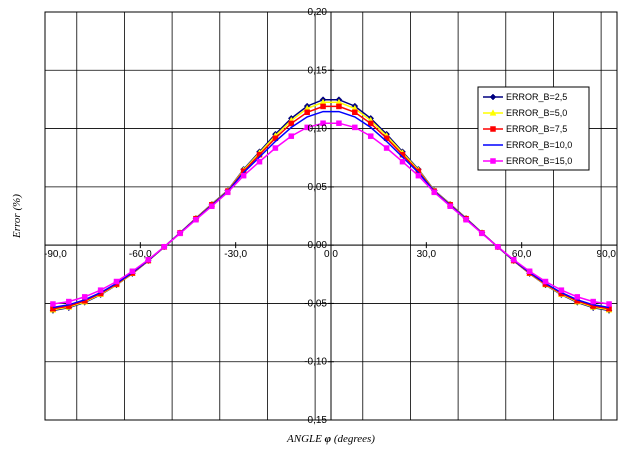 The width and height of the screenshot is (632, 452). I want to click on y-tick-labels: 0,20 0,15 0,10 0,05 0,00 -0,05 -0,10 -0,15, so click(315, 216).